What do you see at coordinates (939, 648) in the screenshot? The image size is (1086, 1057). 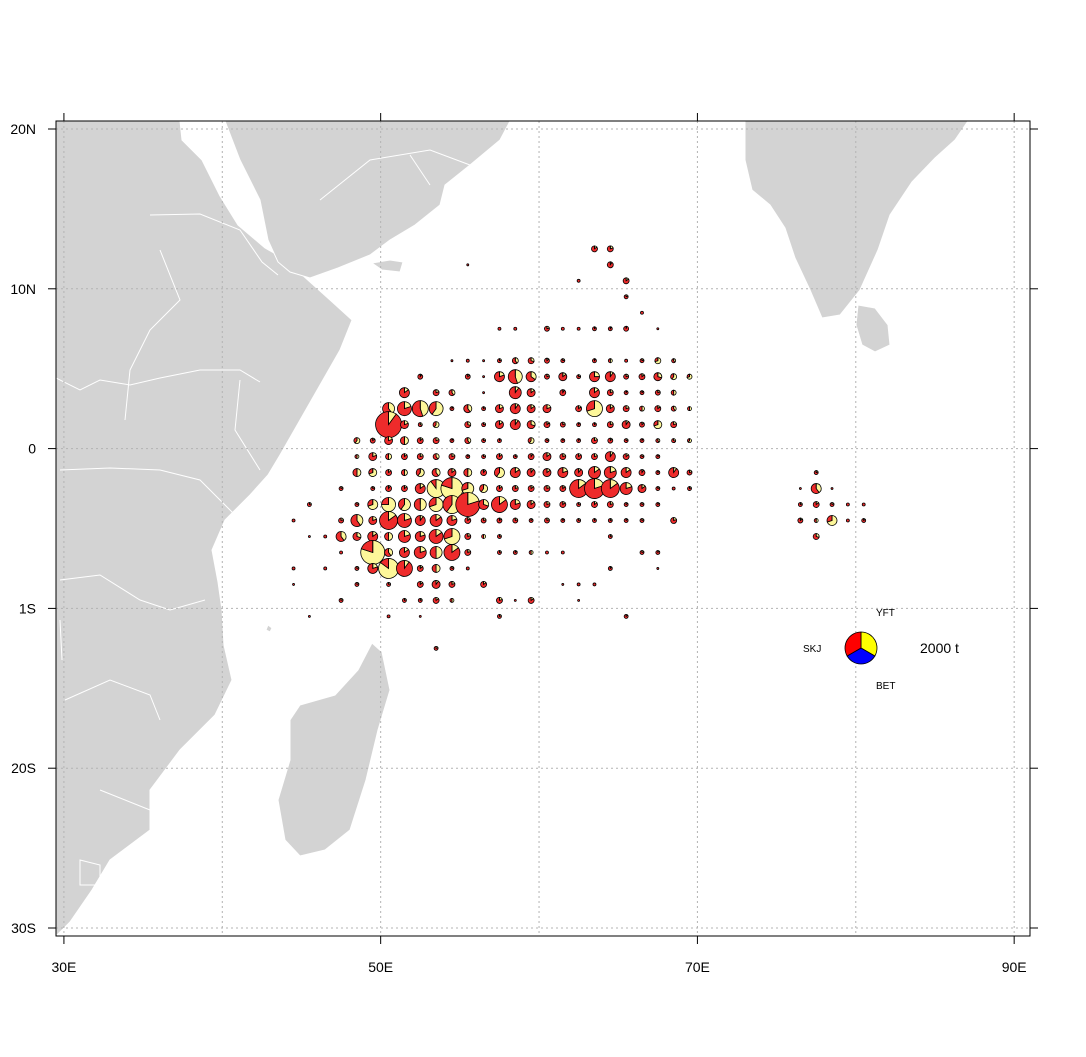 I see `legend-scale-label: 2000 t` at bounding box center [939, 648].